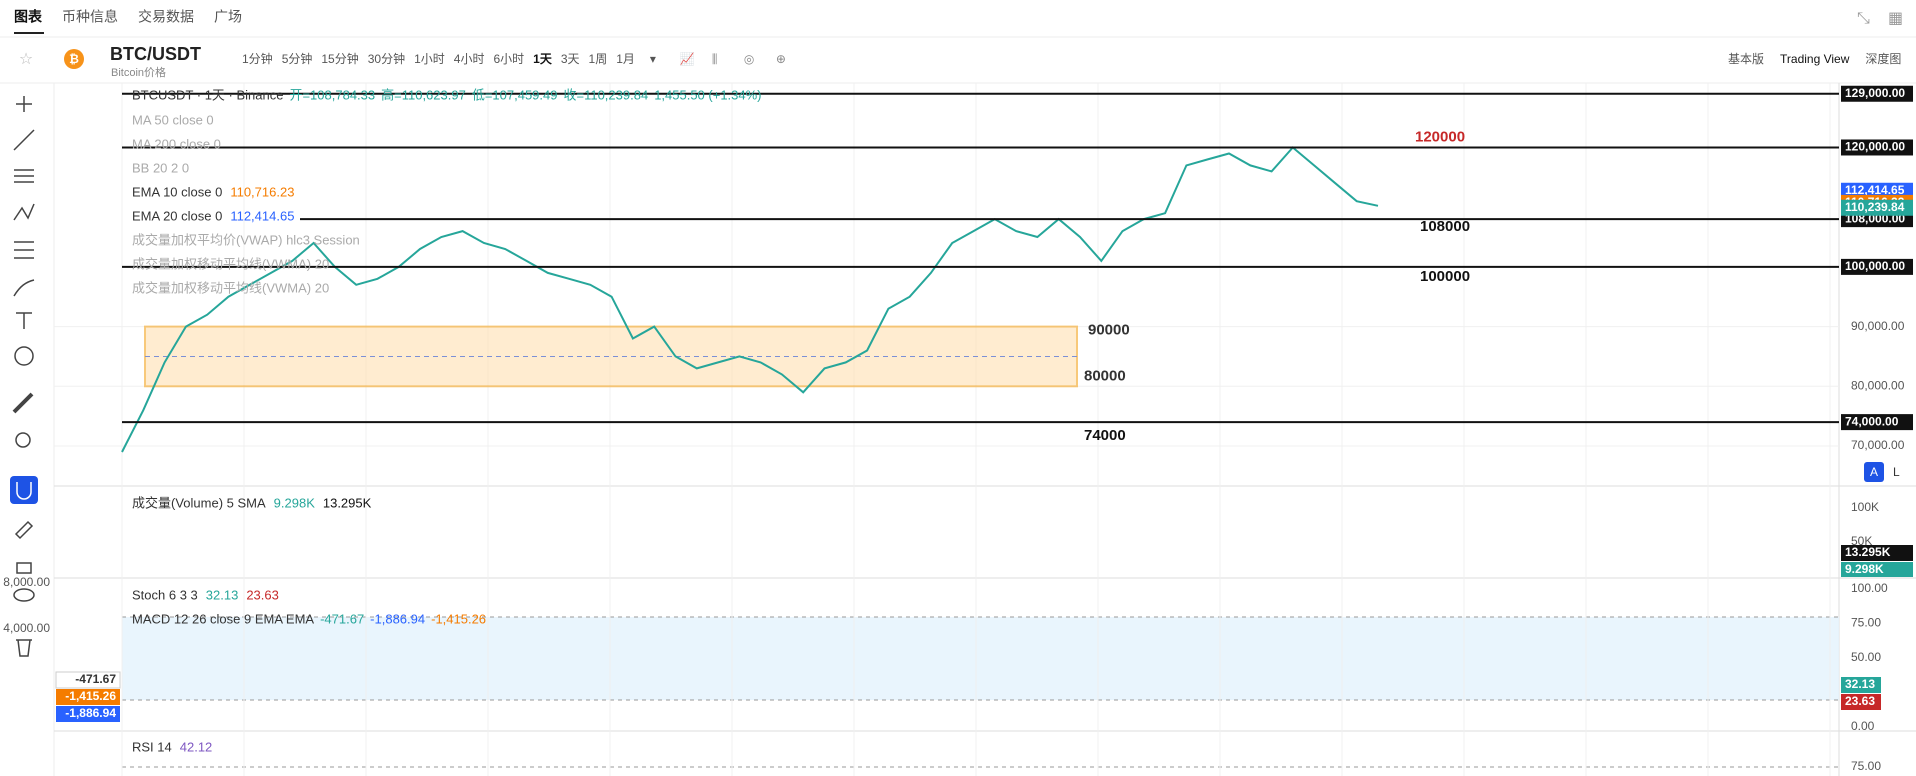 This screenshot has height=776, width=1916. What do you see at coordinates (1875, 93) in the screenshot?
I see `level-tag-label: 129,000.00` at bounding box center [1875, 93].